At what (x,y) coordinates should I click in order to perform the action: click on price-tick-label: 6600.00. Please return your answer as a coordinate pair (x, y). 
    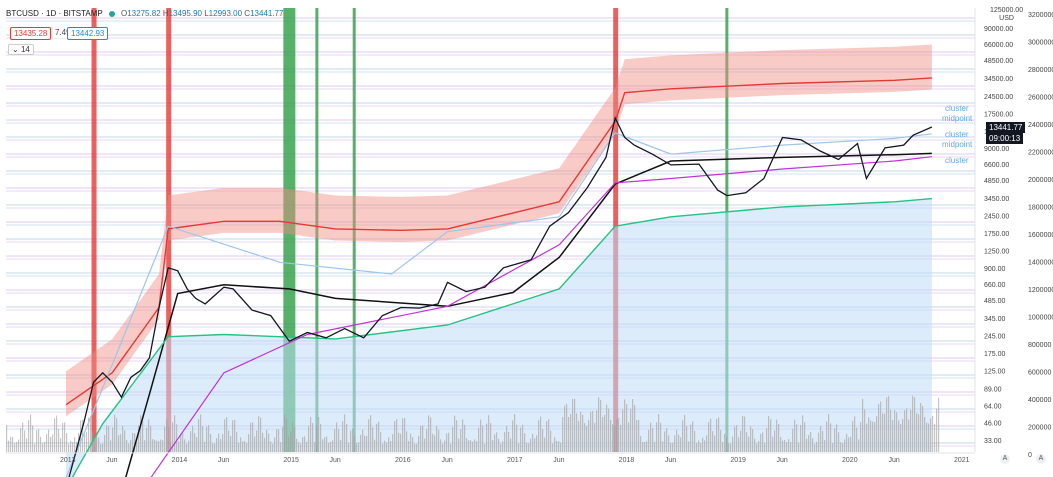
    Looking at the image, I should click on (996, 165).